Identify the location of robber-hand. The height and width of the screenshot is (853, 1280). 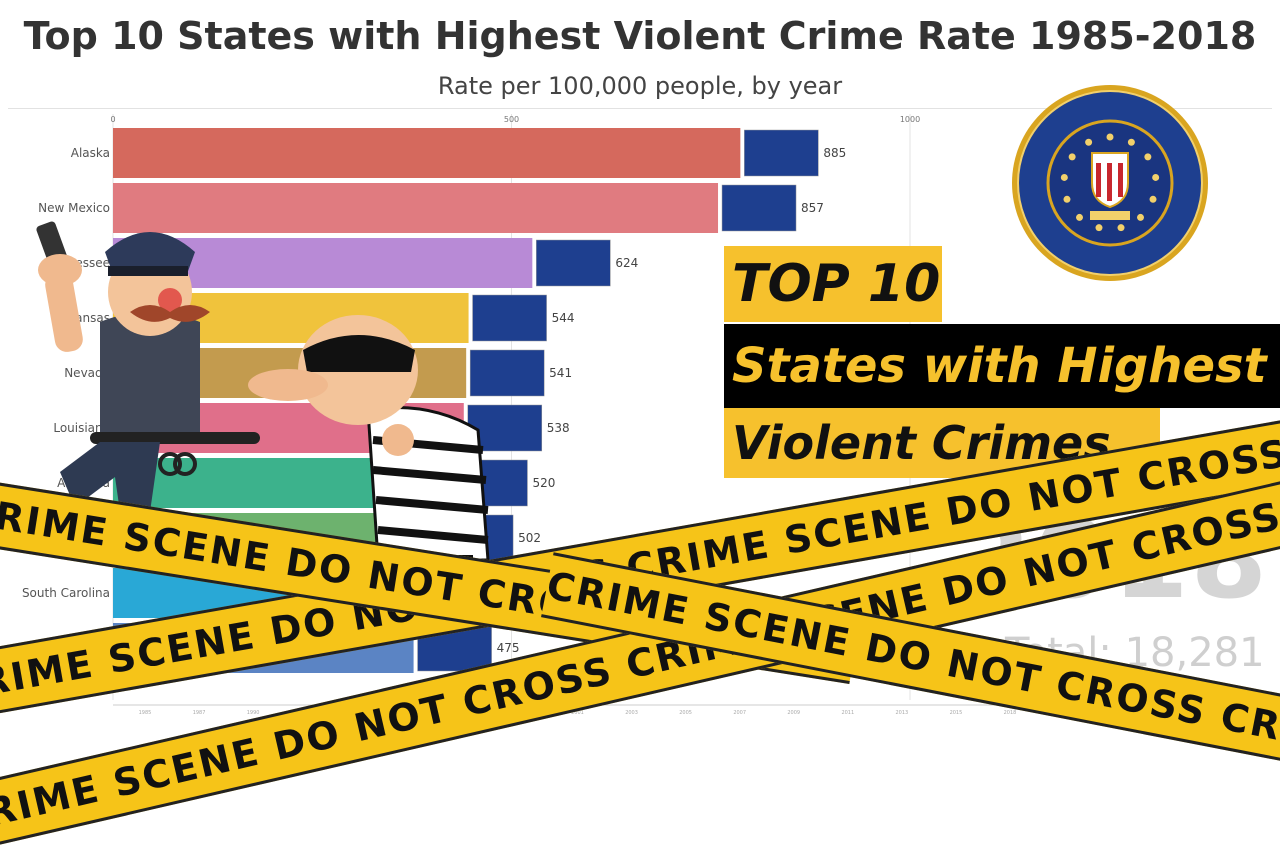
(398, 440).